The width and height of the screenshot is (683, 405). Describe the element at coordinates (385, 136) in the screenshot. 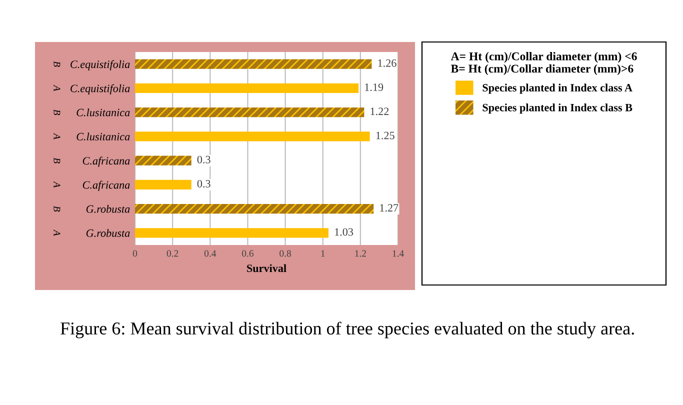

I see `data-label: 1.25` at that location.